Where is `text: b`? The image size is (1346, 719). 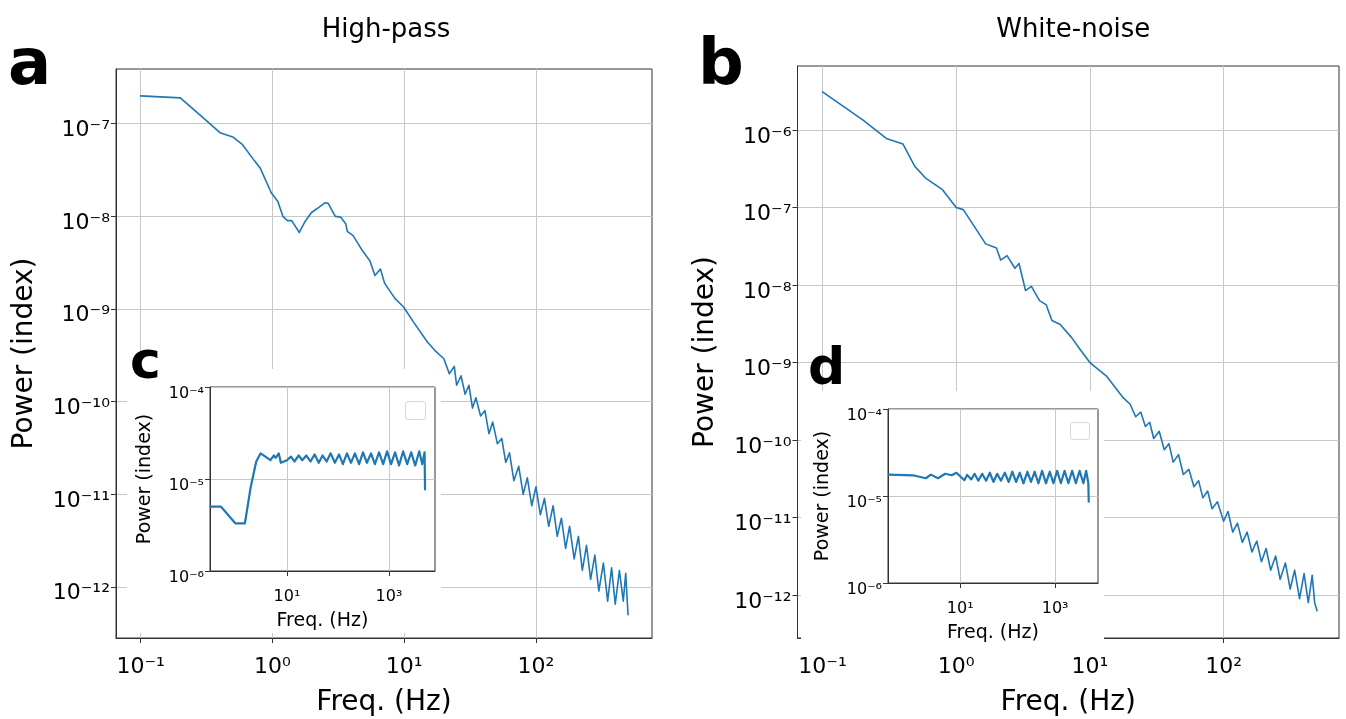
text: b is located at coordinates (721, 62).